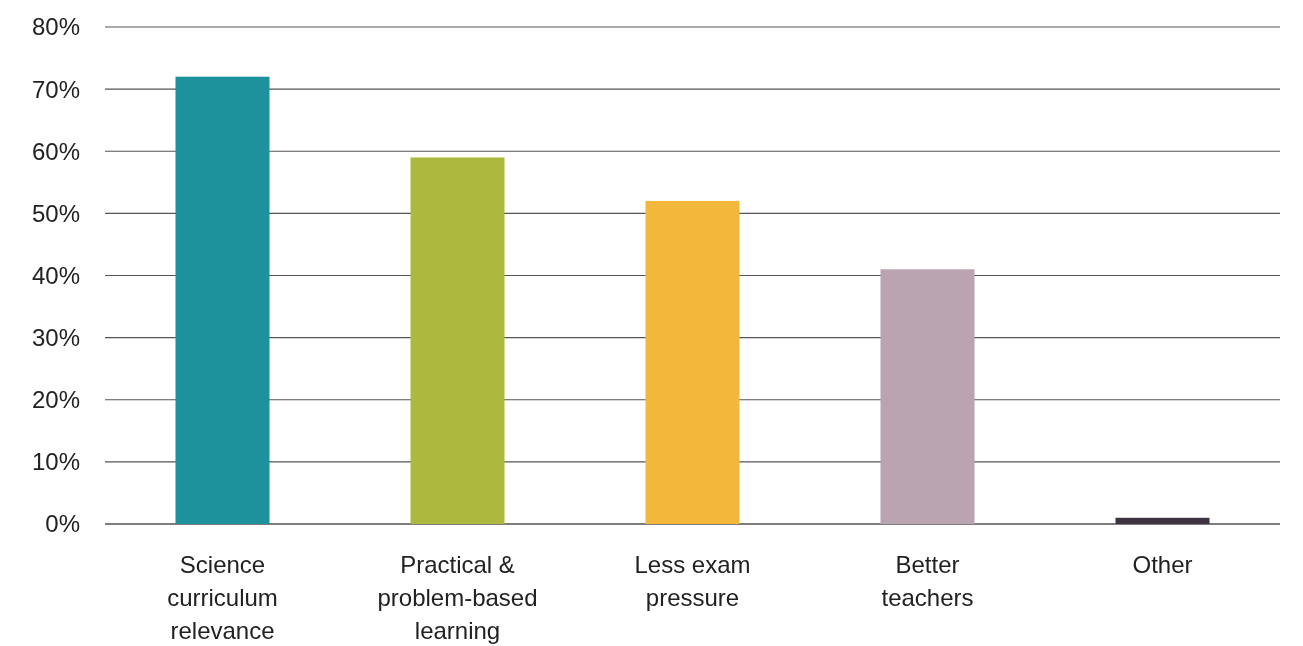  What do you see at coordinates (55, 462) in the screenshot?
I see `y-tick-label: 10%` at bounding box center [55, 462].